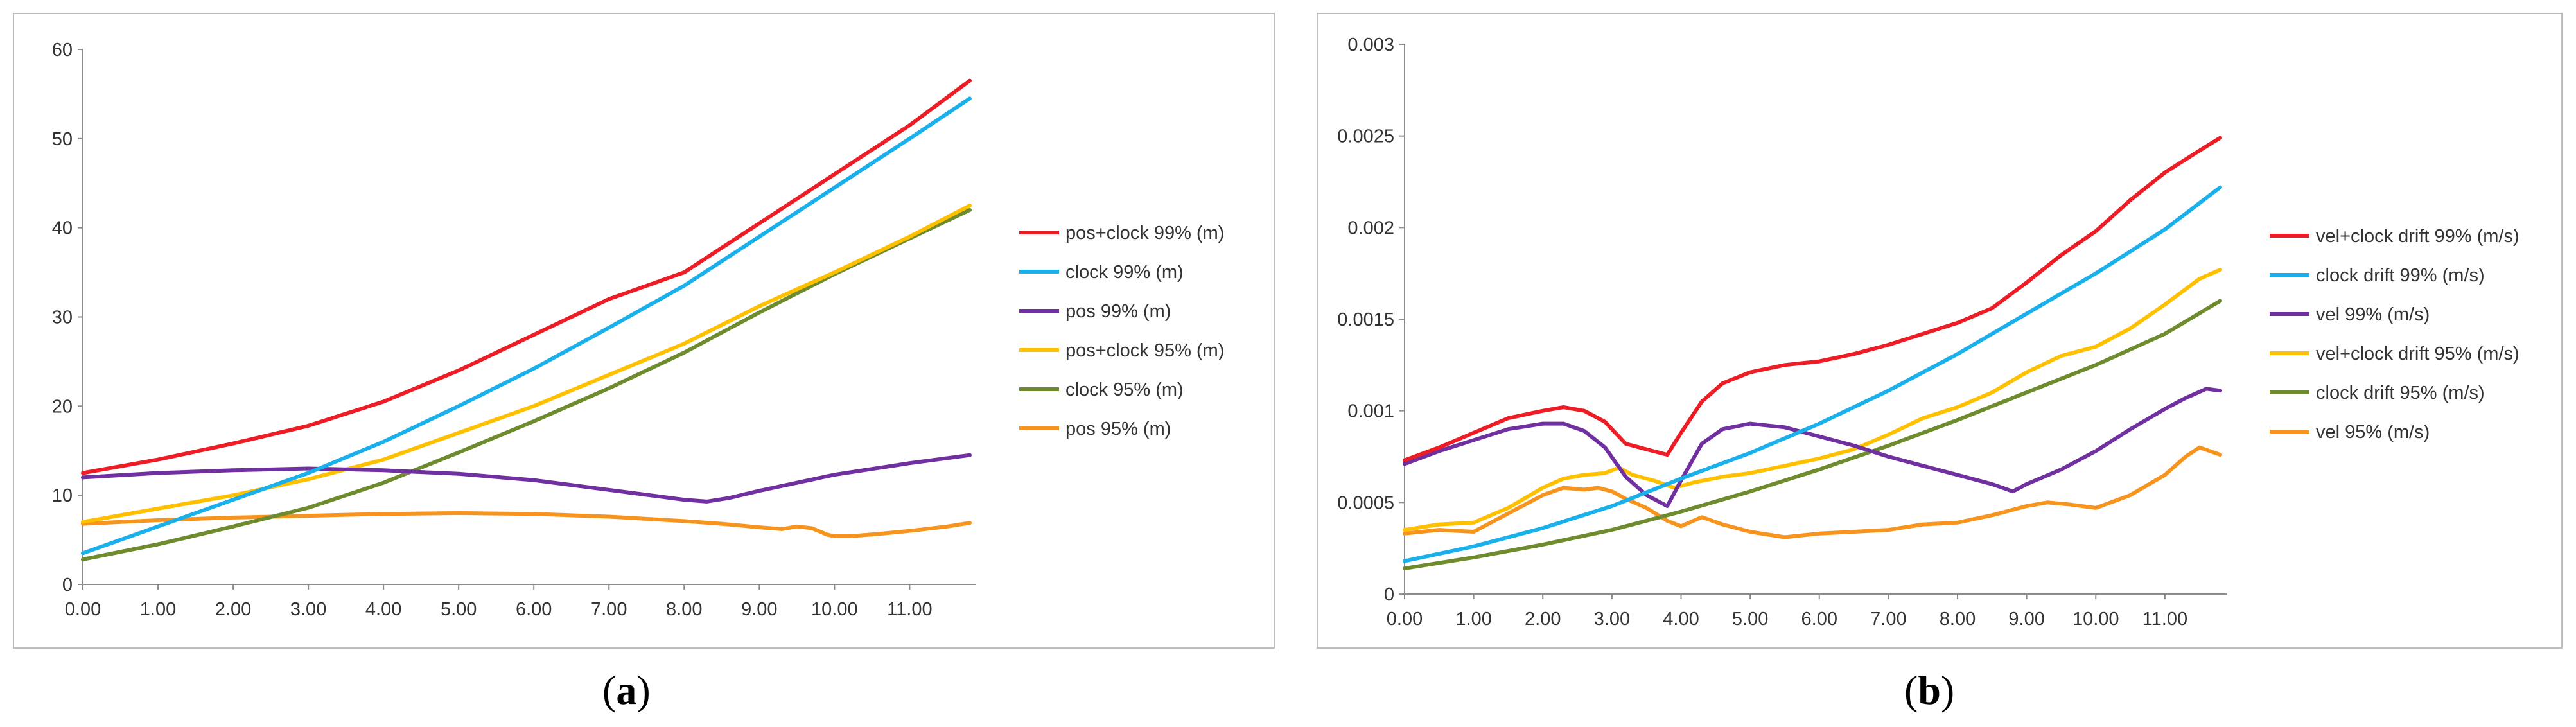 The height and width of the screenshot is (727, 2576). What do you see at coordinates (2400, 393) in the screenshot?
I see `legend-label: clock drift 95% (m/s)` at bounding box center [2400, 393].